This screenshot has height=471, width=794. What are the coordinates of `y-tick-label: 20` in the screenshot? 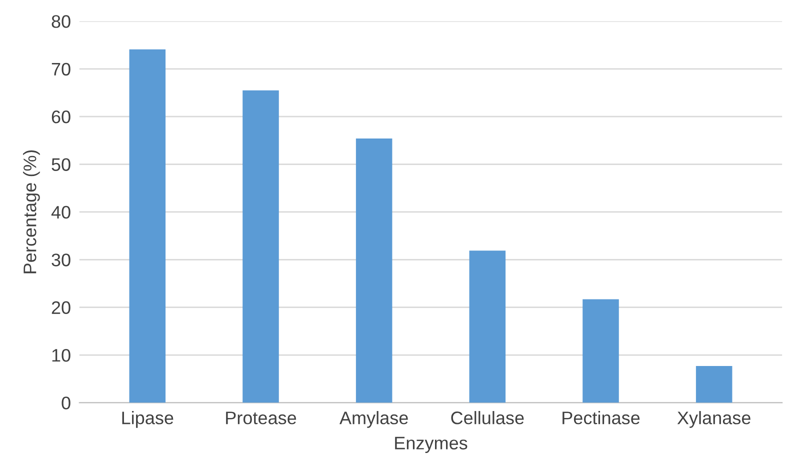 It's located at (61, 307).